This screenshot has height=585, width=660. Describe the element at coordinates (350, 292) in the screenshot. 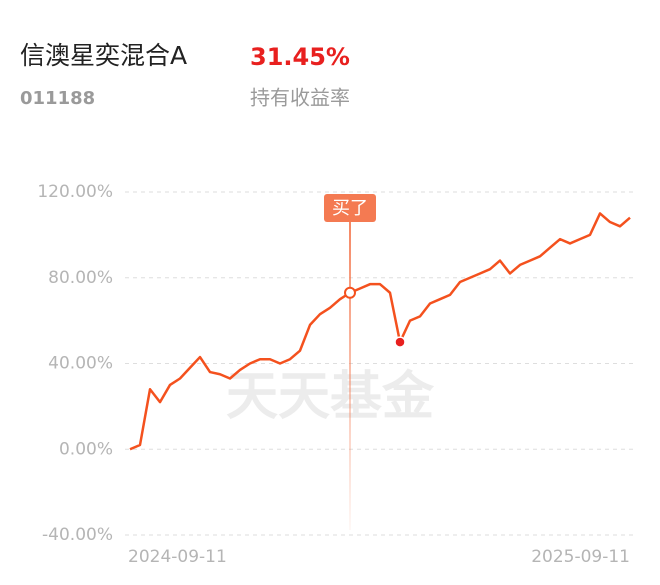

I see `buy-point` at that location.